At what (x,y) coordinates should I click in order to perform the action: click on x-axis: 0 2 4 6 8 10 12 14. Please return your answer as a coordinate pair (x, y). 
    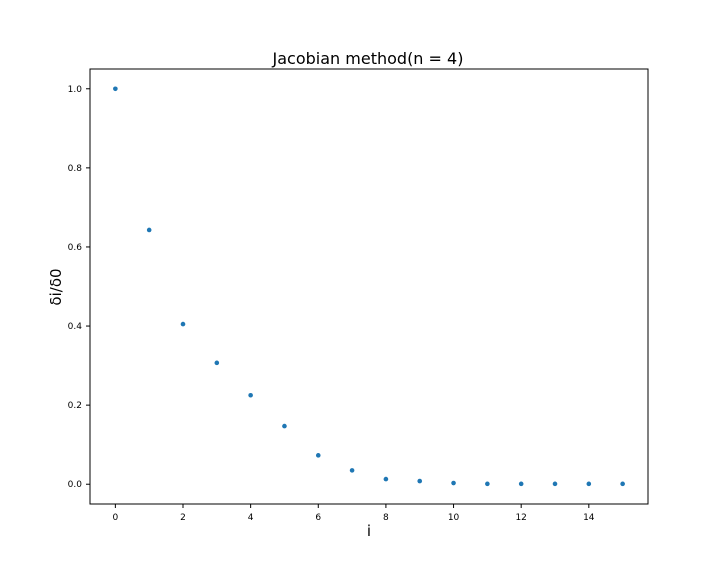
    Looking at the image, I should click on (353, 513).